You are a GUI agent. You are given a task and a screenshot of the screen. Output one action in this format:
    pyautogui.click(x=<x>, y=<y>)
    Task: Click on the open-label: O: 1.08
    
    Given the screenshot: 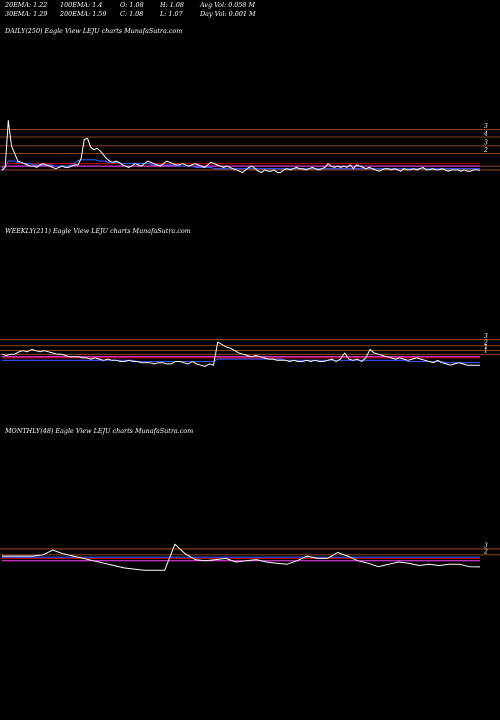 What is the action you would take?
    pyautogui.click(x=132, y=5)
    